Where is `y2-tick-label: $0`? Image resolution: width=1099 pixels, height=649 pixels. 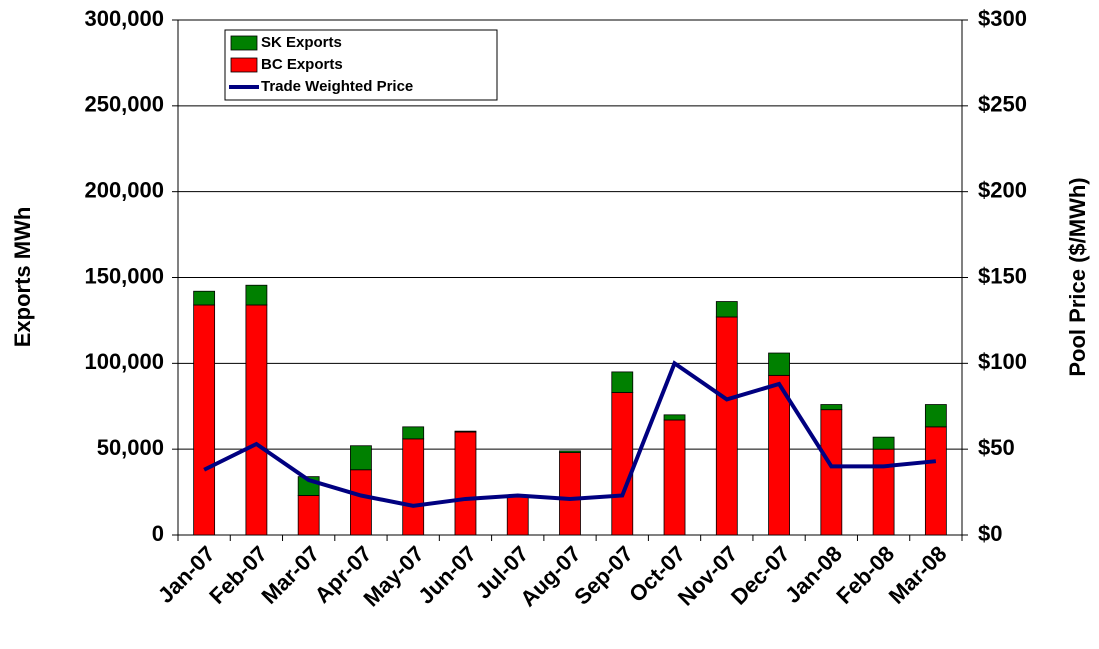 y2-tick-label: $0 is located at coordinates (990, 533).